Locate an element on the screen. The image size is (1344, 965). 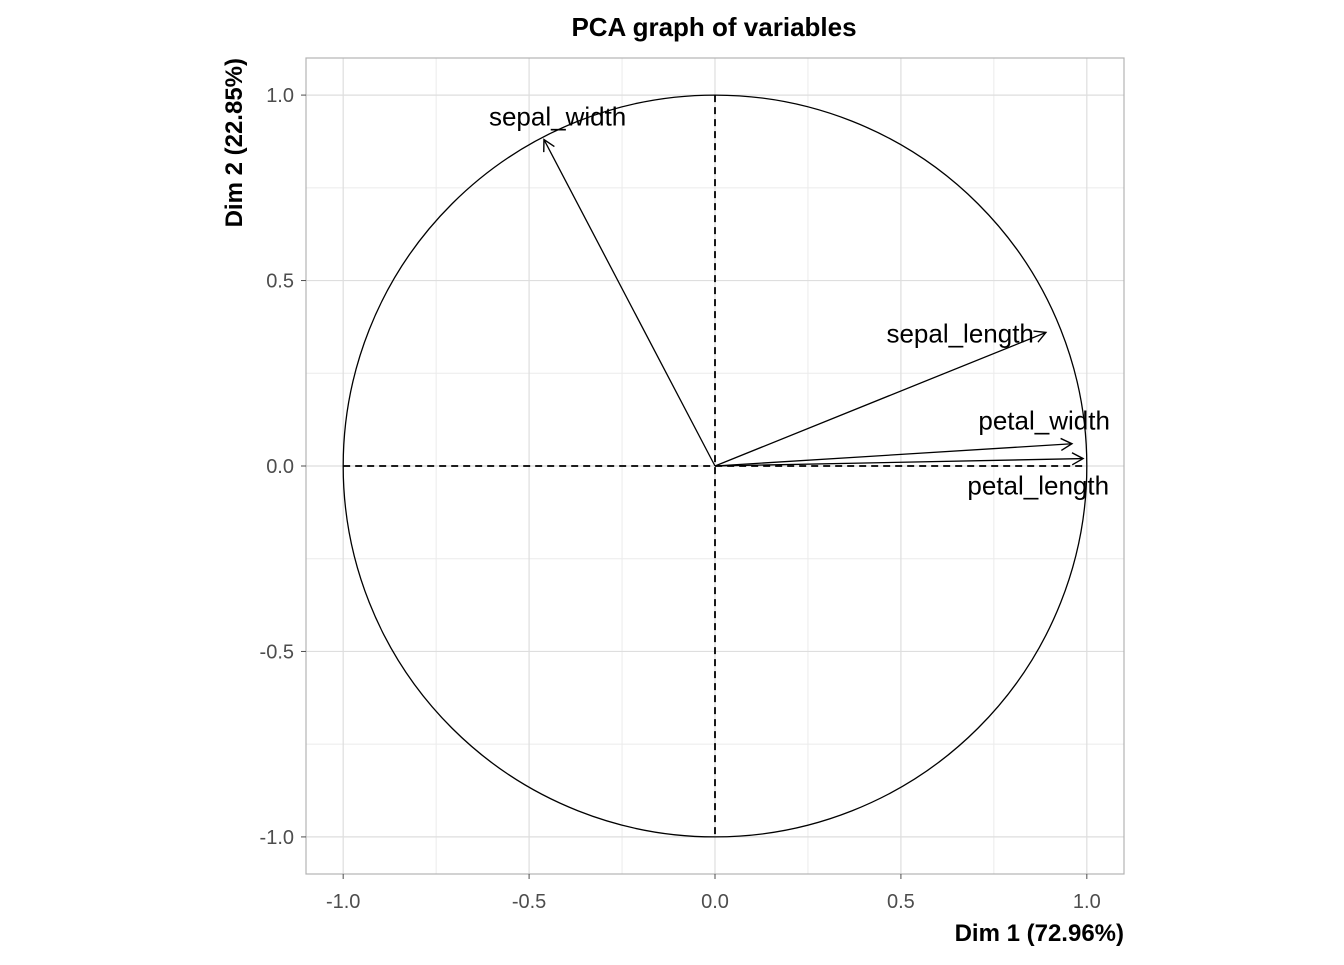
label-petal-length: petal_length is located at coordinates (1038, 486).